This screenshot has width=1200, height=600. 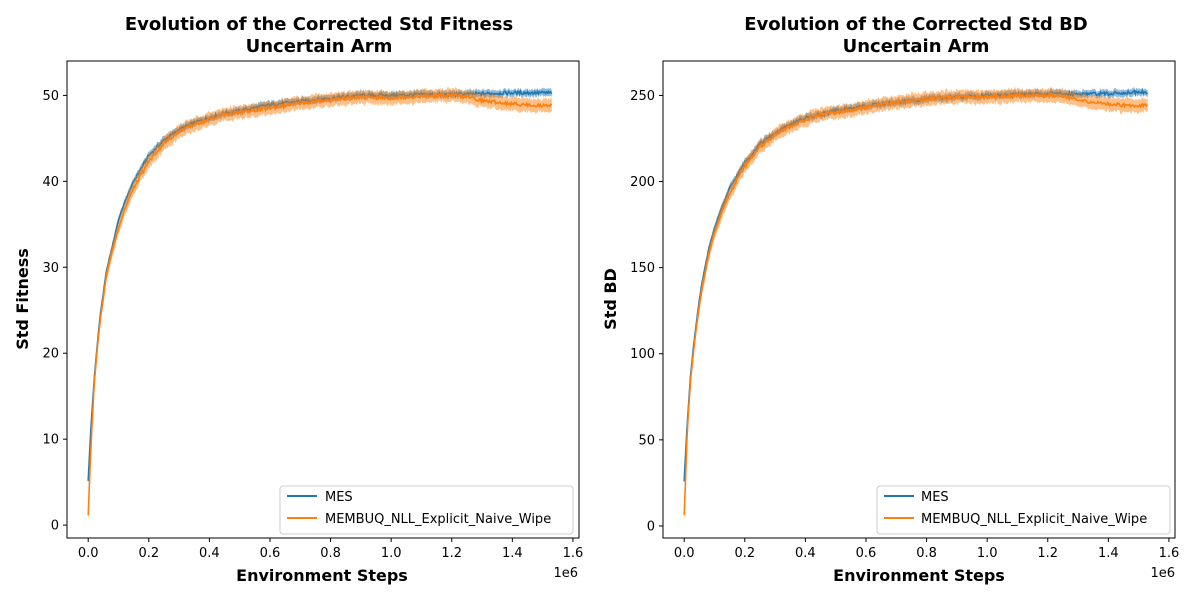 I want to click on y-tick-label: 40, so click(x=50, y=182).